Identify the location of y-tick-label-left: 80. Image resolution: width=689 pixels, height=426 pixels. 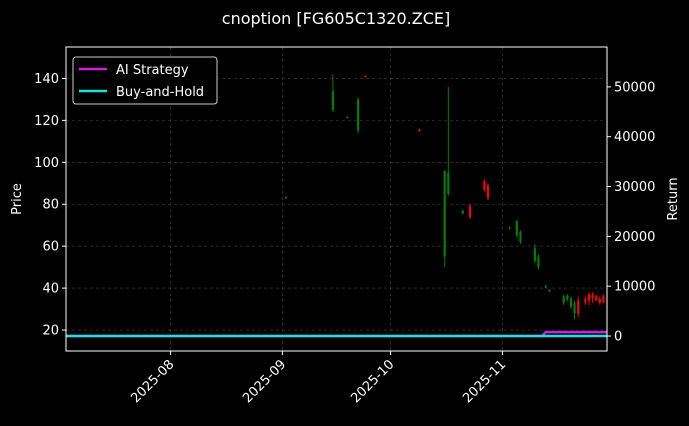
(50, 205).